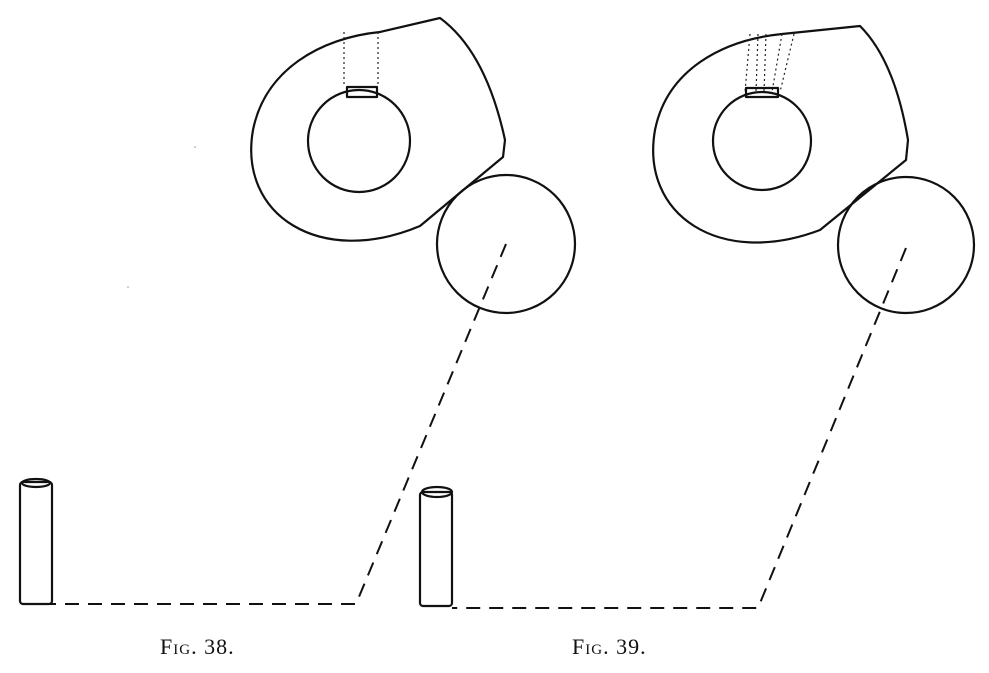 This screenshot has height=673, width=989. I want to click on fig-39-post, so click(436, 546).